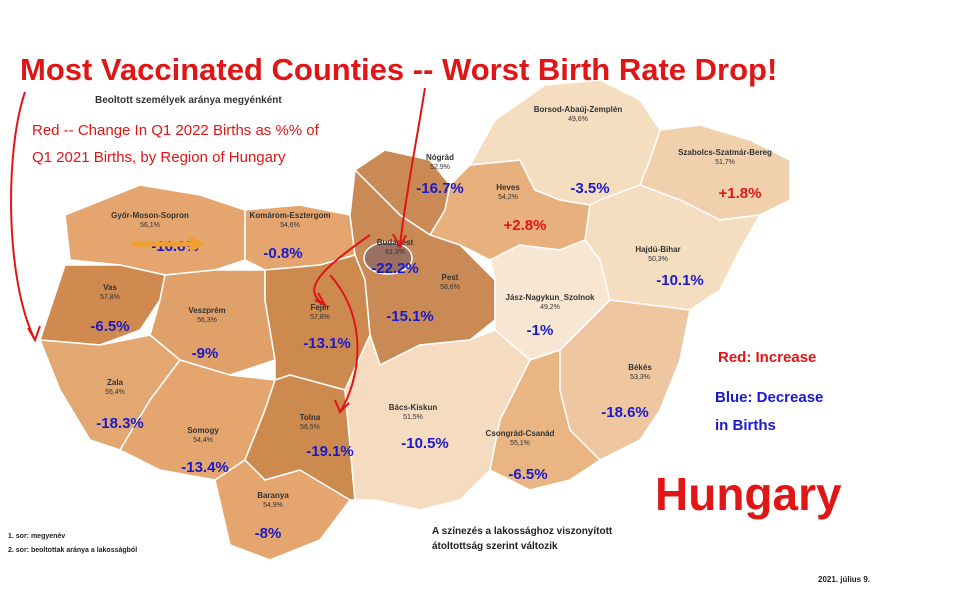 Image resolution: width=960 pixels, height=600 pixels. I want to click on birth-change: -22.2%, so click(395, 268).